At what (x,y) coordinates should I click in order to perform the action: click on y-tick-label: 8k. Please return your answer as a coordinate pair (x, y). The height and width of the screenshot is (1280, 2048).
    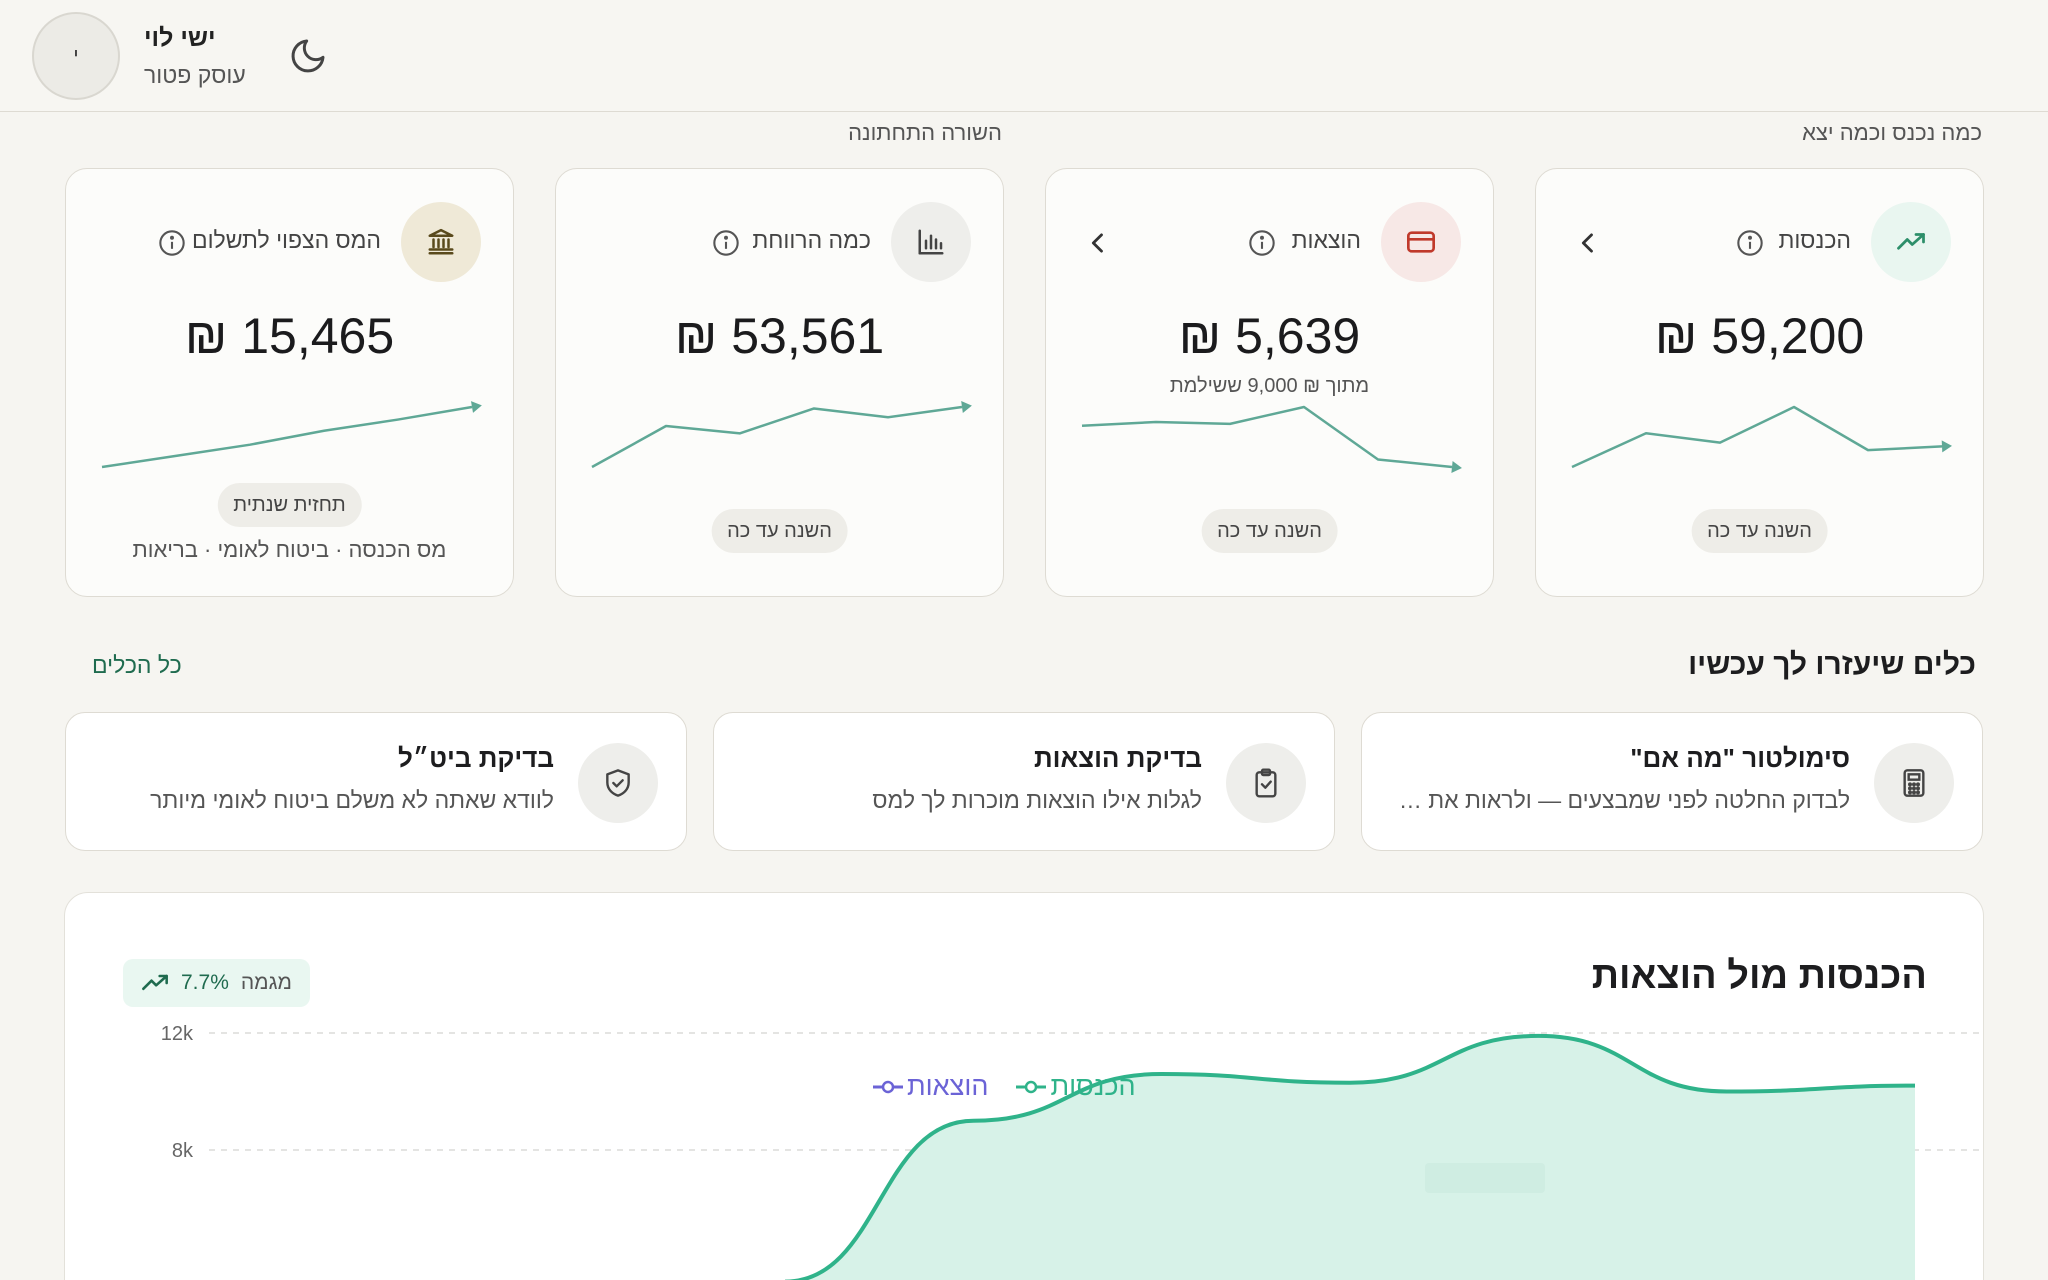
    Looking at the image, I should click on (183, 1151).